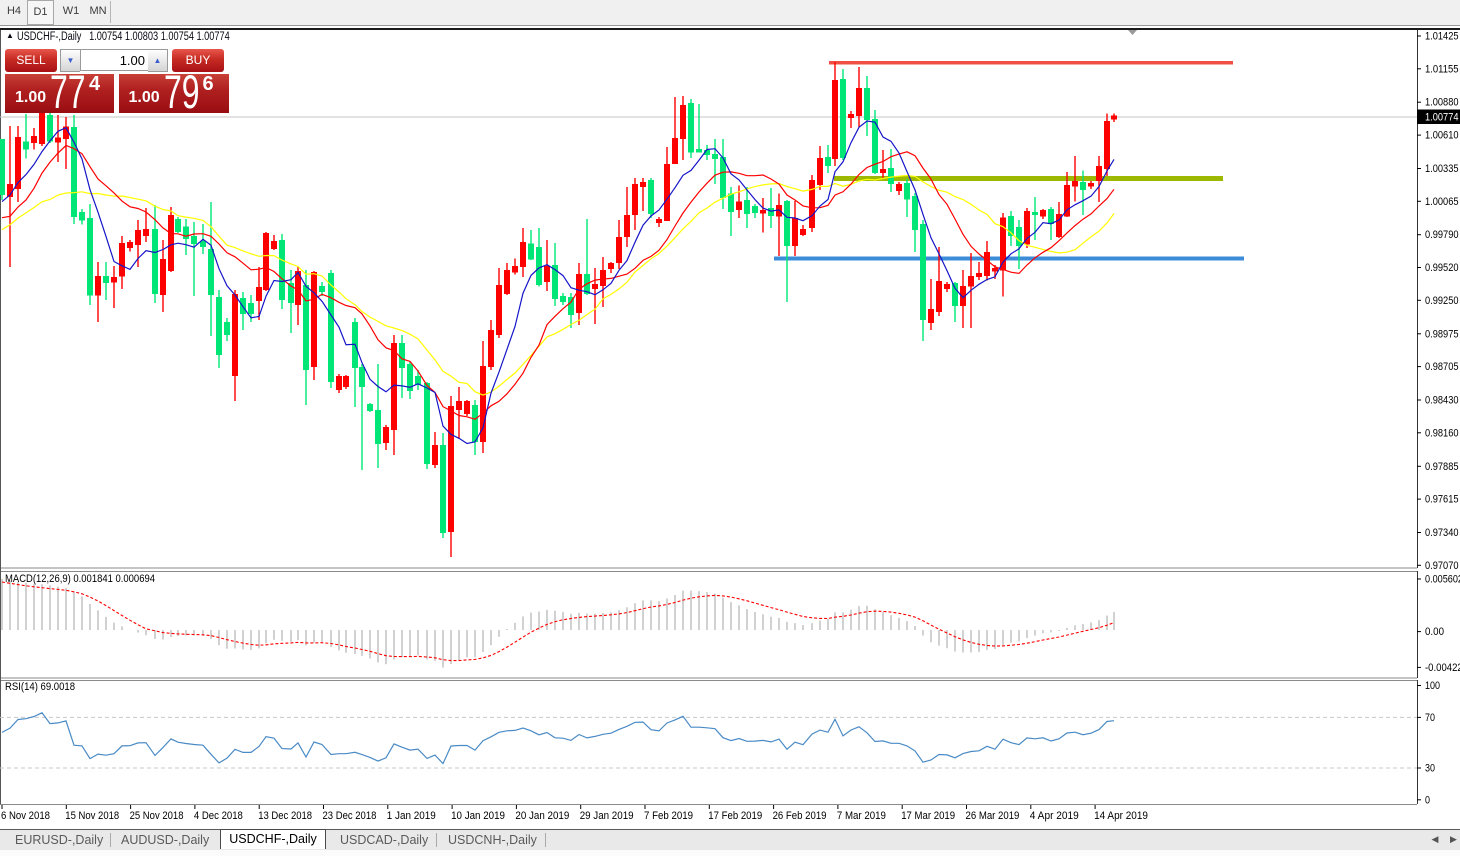 The height and width of the screenshot is (861, 1460). Describe the element at coordinates (157, 816) in the screenshot. I see `svg-text: 25 Nov 2018` at that location.